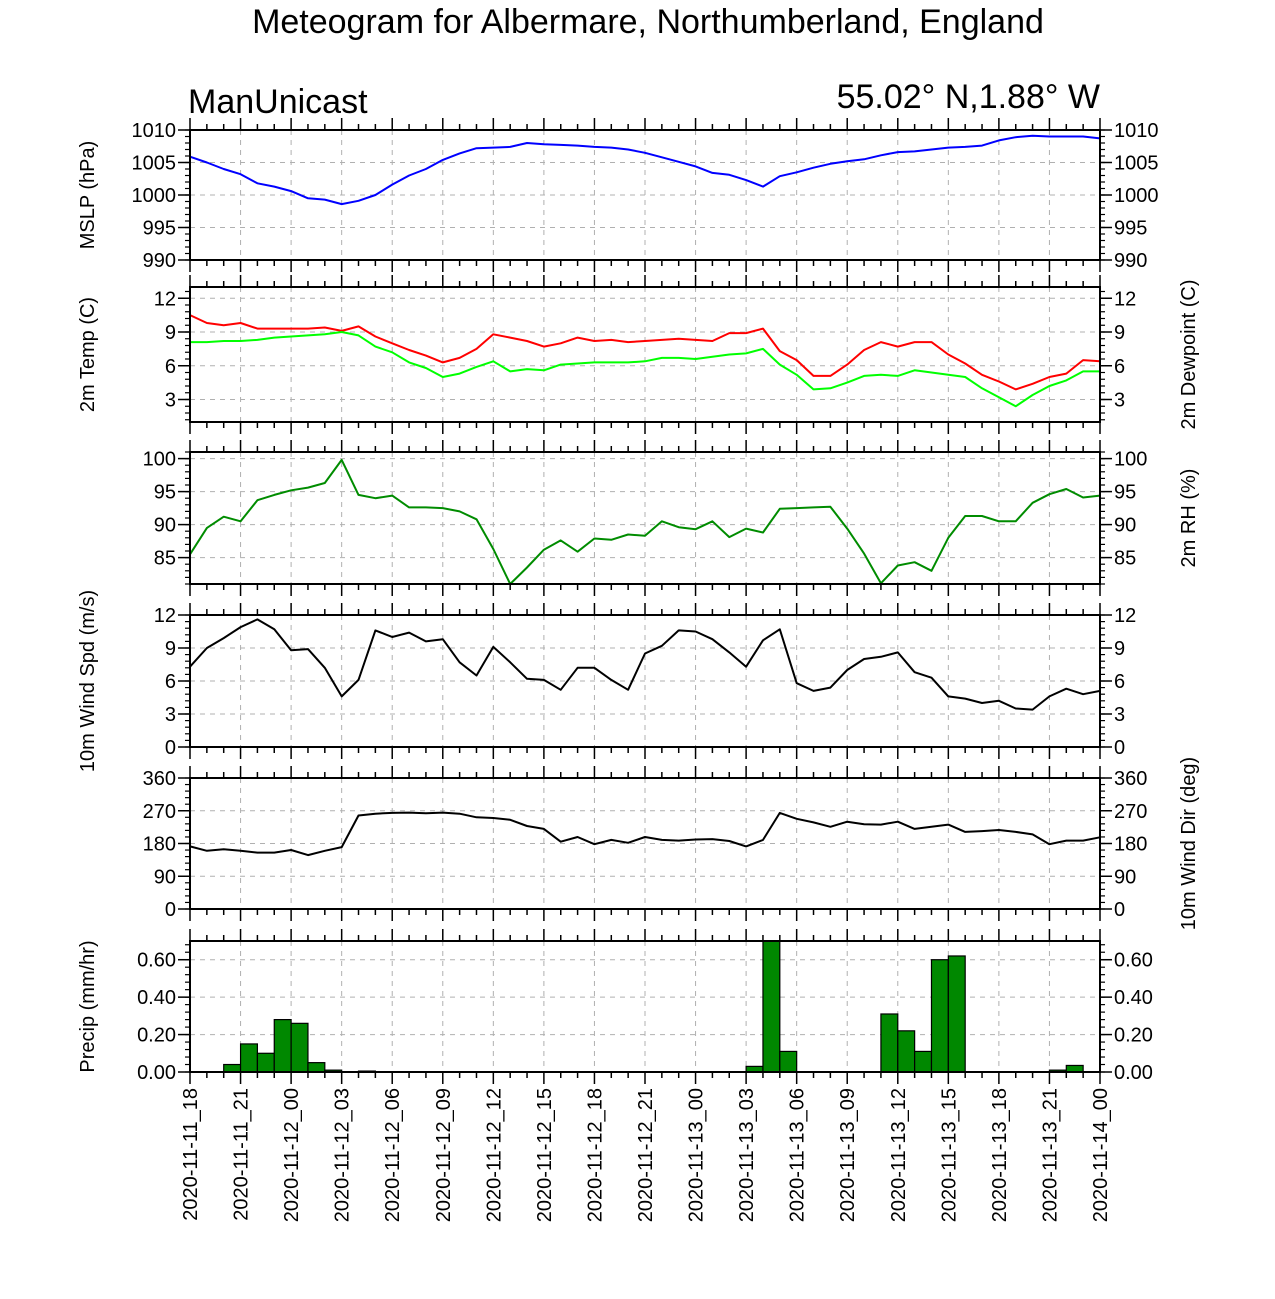 The height and width of the screenshot is (1299, 1275). I want to click on y-tick-label-left: 85, so click(165, 559).